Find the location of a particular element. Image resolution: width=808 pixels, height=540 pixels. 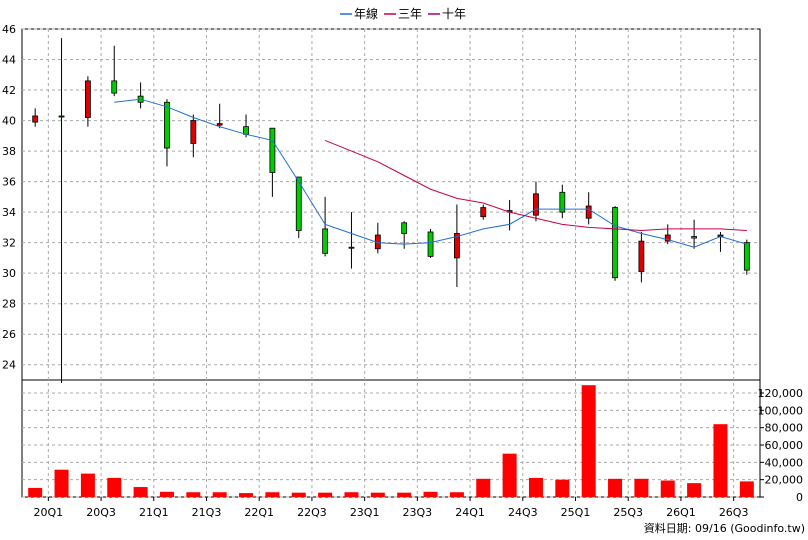

price-tick-label: 44 is located at coordinates (9, 60).